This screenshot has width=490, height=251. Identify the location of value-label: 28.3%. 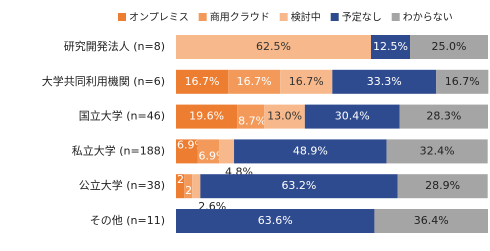
(443, 116).